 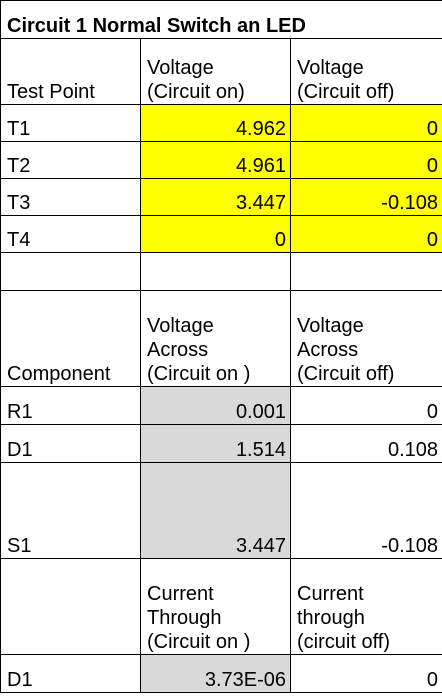 I want to click on voltage-across-off-cell: -0.108, so click(x=365, y=510).